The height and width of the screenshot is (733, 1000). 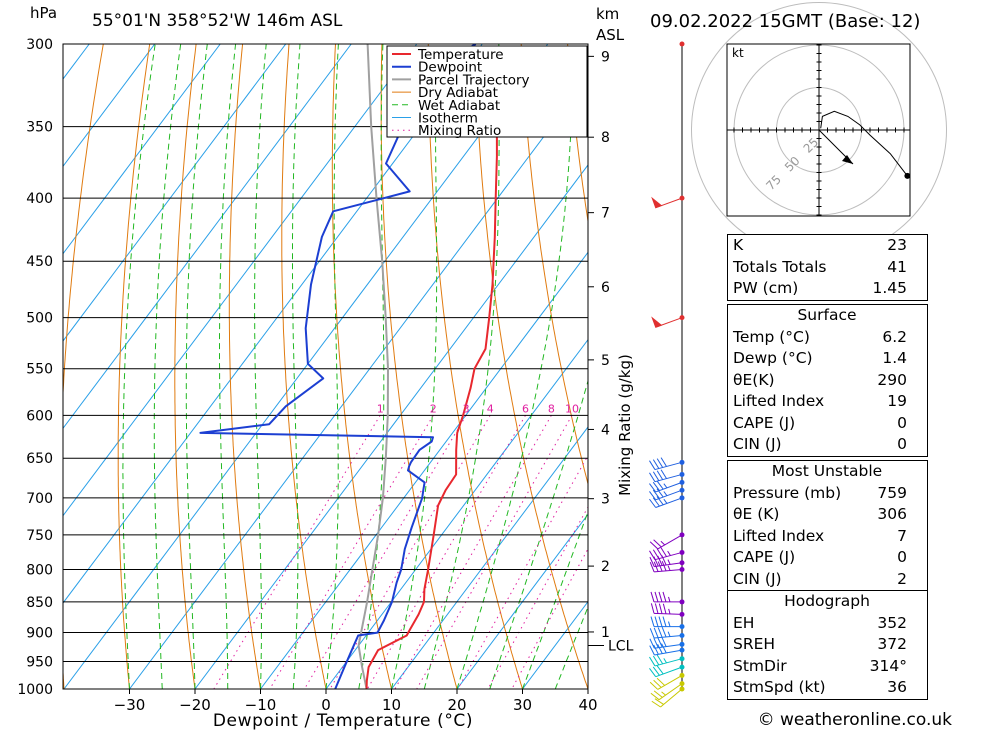 What do you see at coordinates (39, 262) in the screenshot?
I see `pressure-tick-label: 450` at bounding box center [39, 262].